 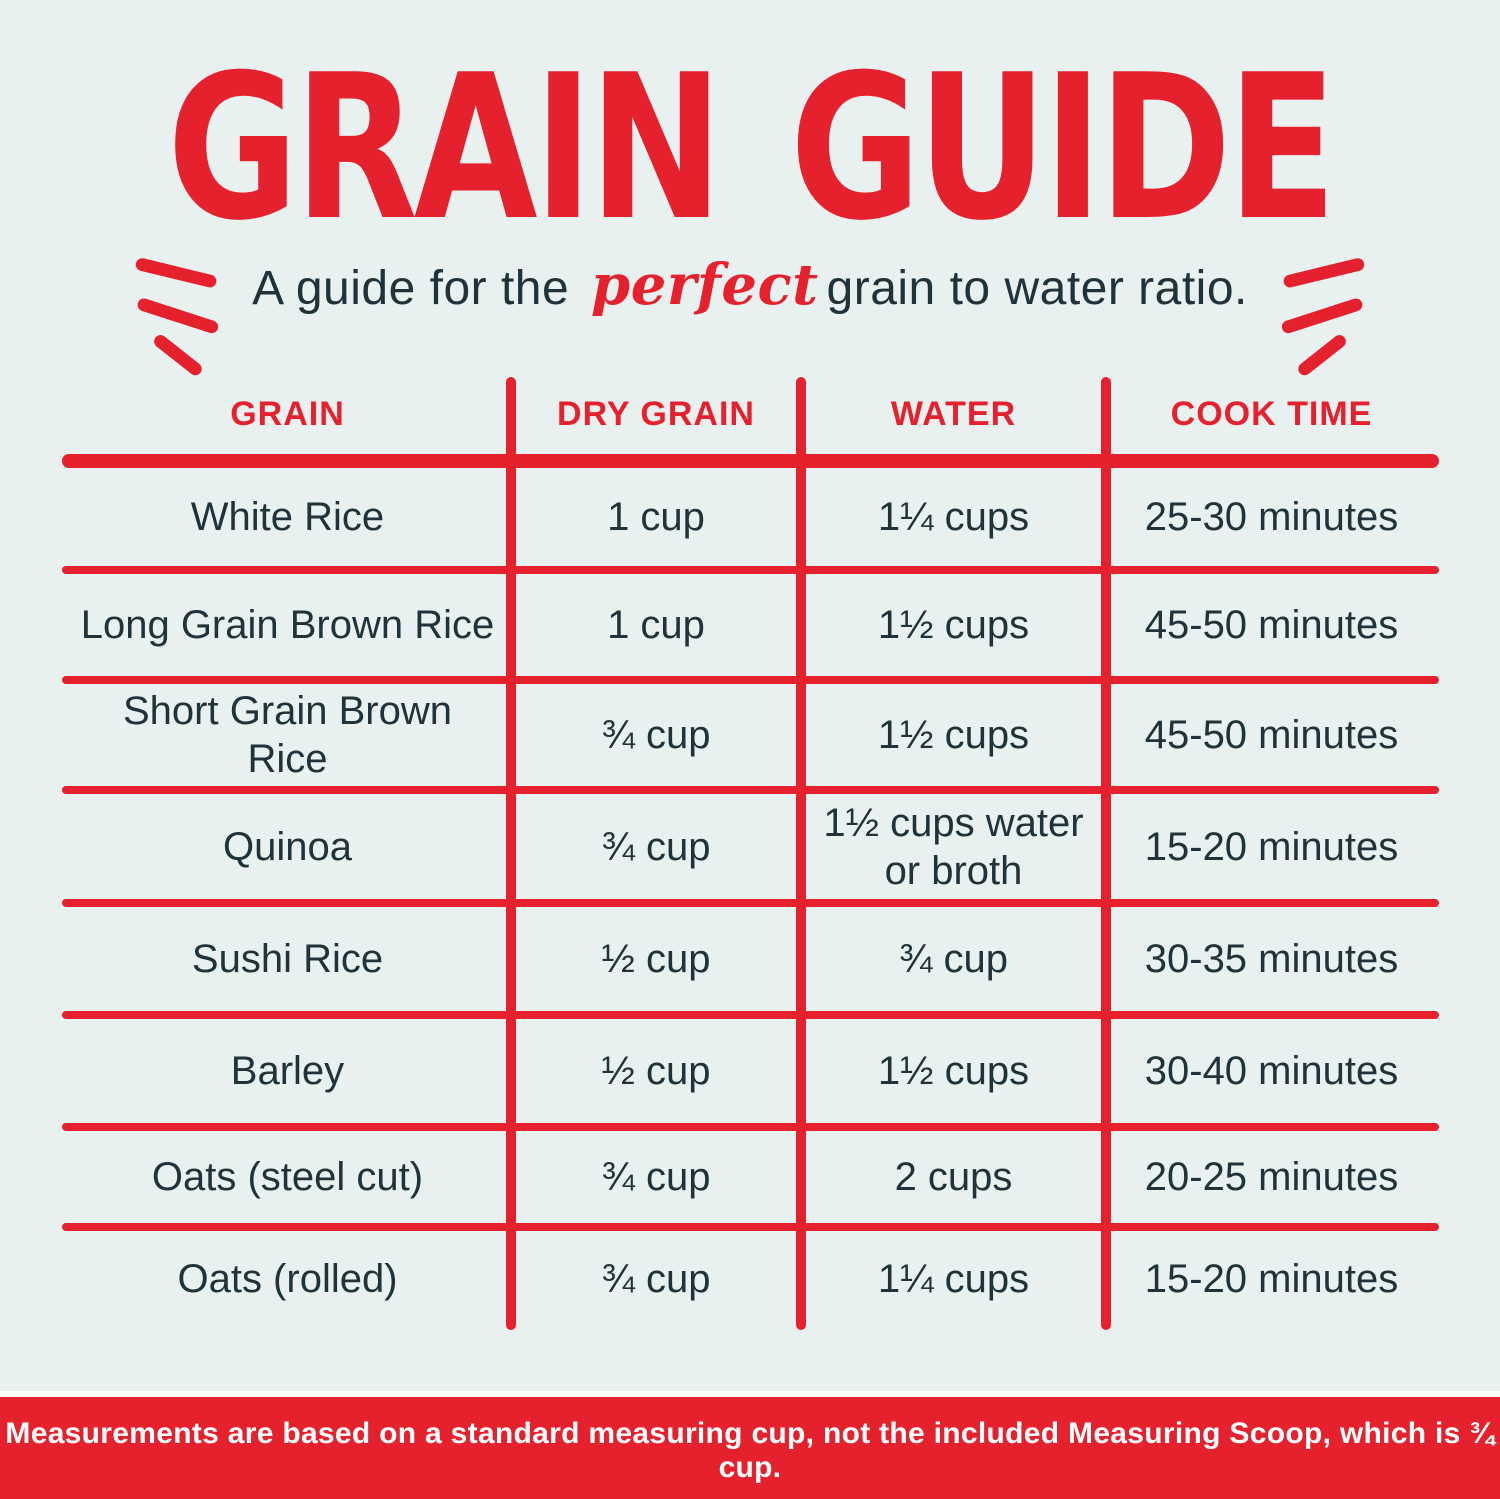 What do you see at coordinates (418, 288) in the screenshot?
I see `subtitle-pre: A guide for the` at bounding box center [418, 288].